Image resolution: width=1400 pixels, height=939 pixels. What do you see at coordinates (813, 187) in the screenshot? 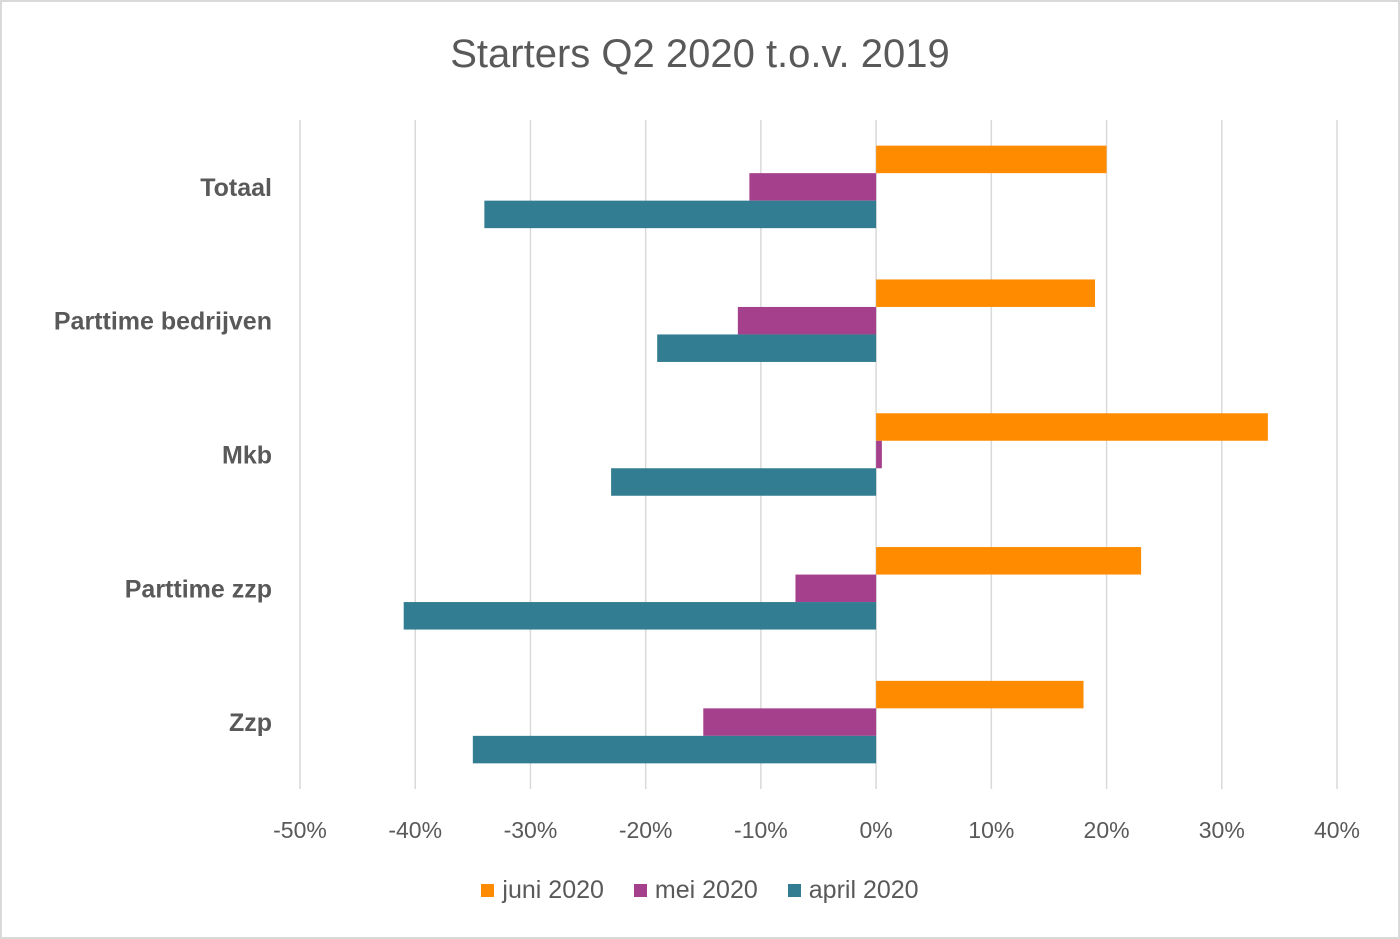
I see `bar-mei-2020-totaal` at bounding box center [813, 187].